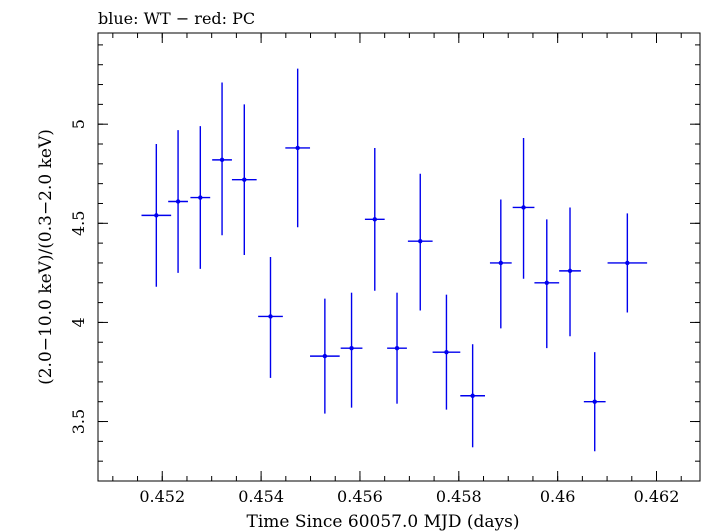 This screenshot has height=532, width=705. I want to click on x-axis-title: Time Since 60057.0 MJD (days), so click(383, 522).